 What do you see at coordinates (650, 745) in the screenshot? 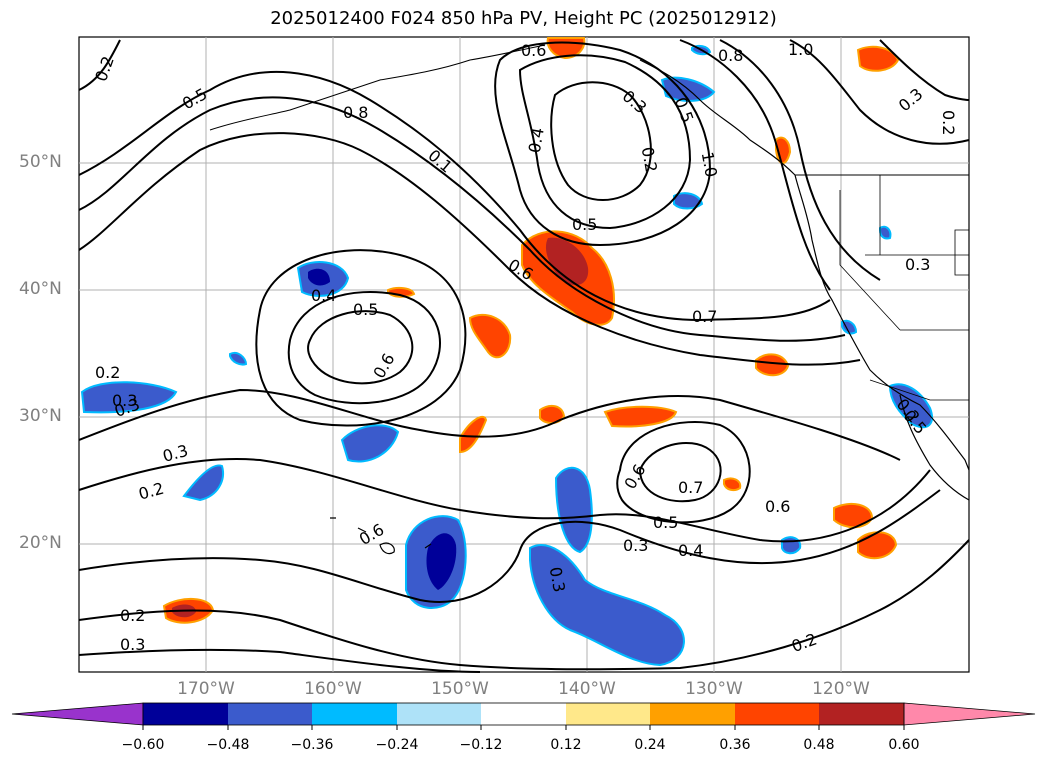
I see `colorbar-tick-label: 0.24` at bounding box center [650, 745].